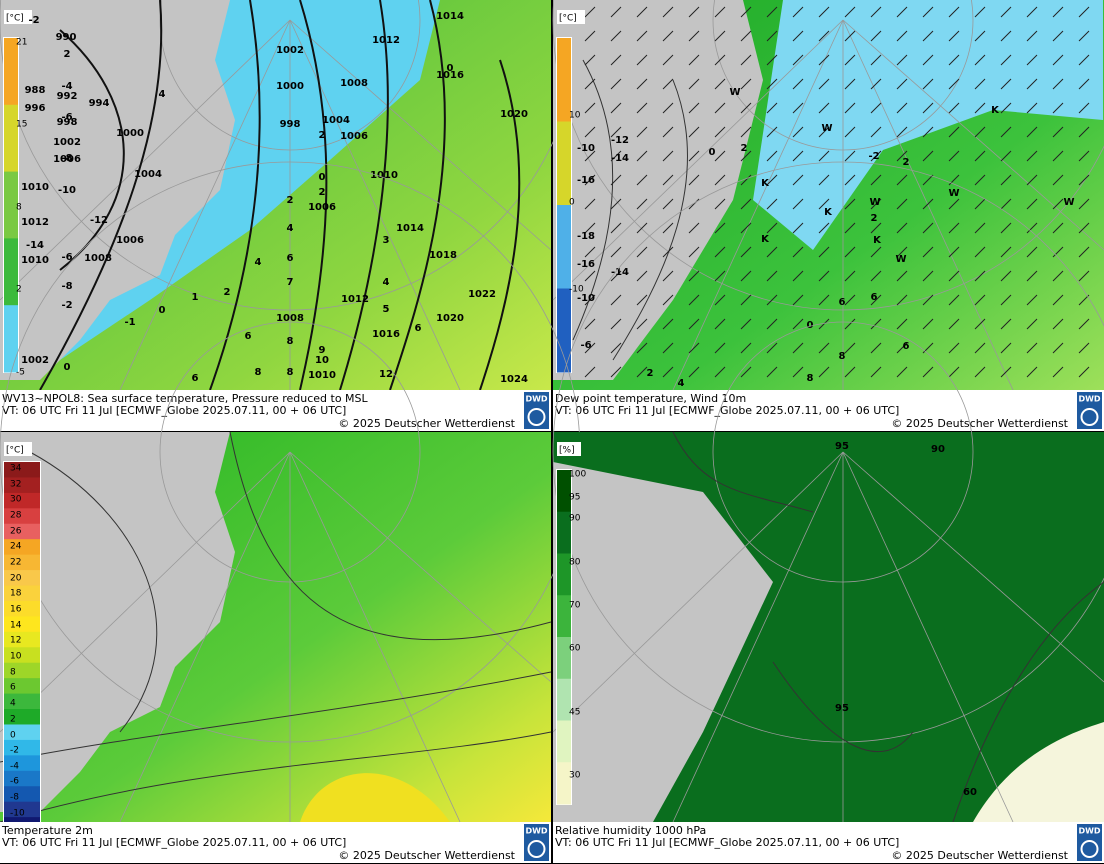 This screenshot has height=864, width=1104. What do you see at coordinates (514, 379) in the screenshot?
I see `contour-label: 1024` at bounding box center [514, 379].